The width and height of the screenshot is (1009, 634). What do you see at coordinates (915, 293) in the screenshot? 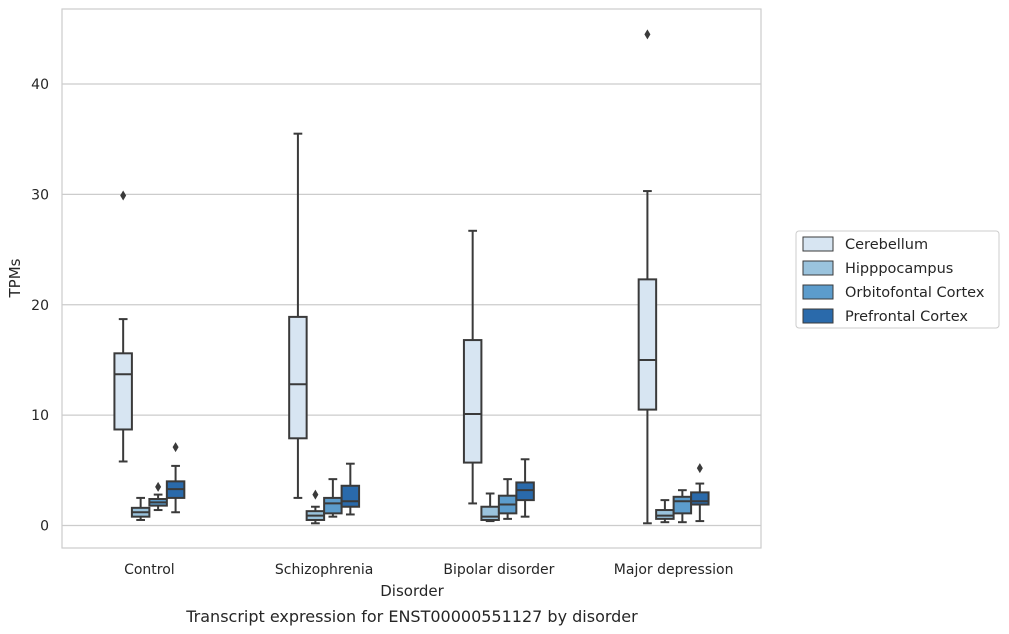
I see `legend-label: Orbitofontal Cortex` at bounding box center [915, 293].